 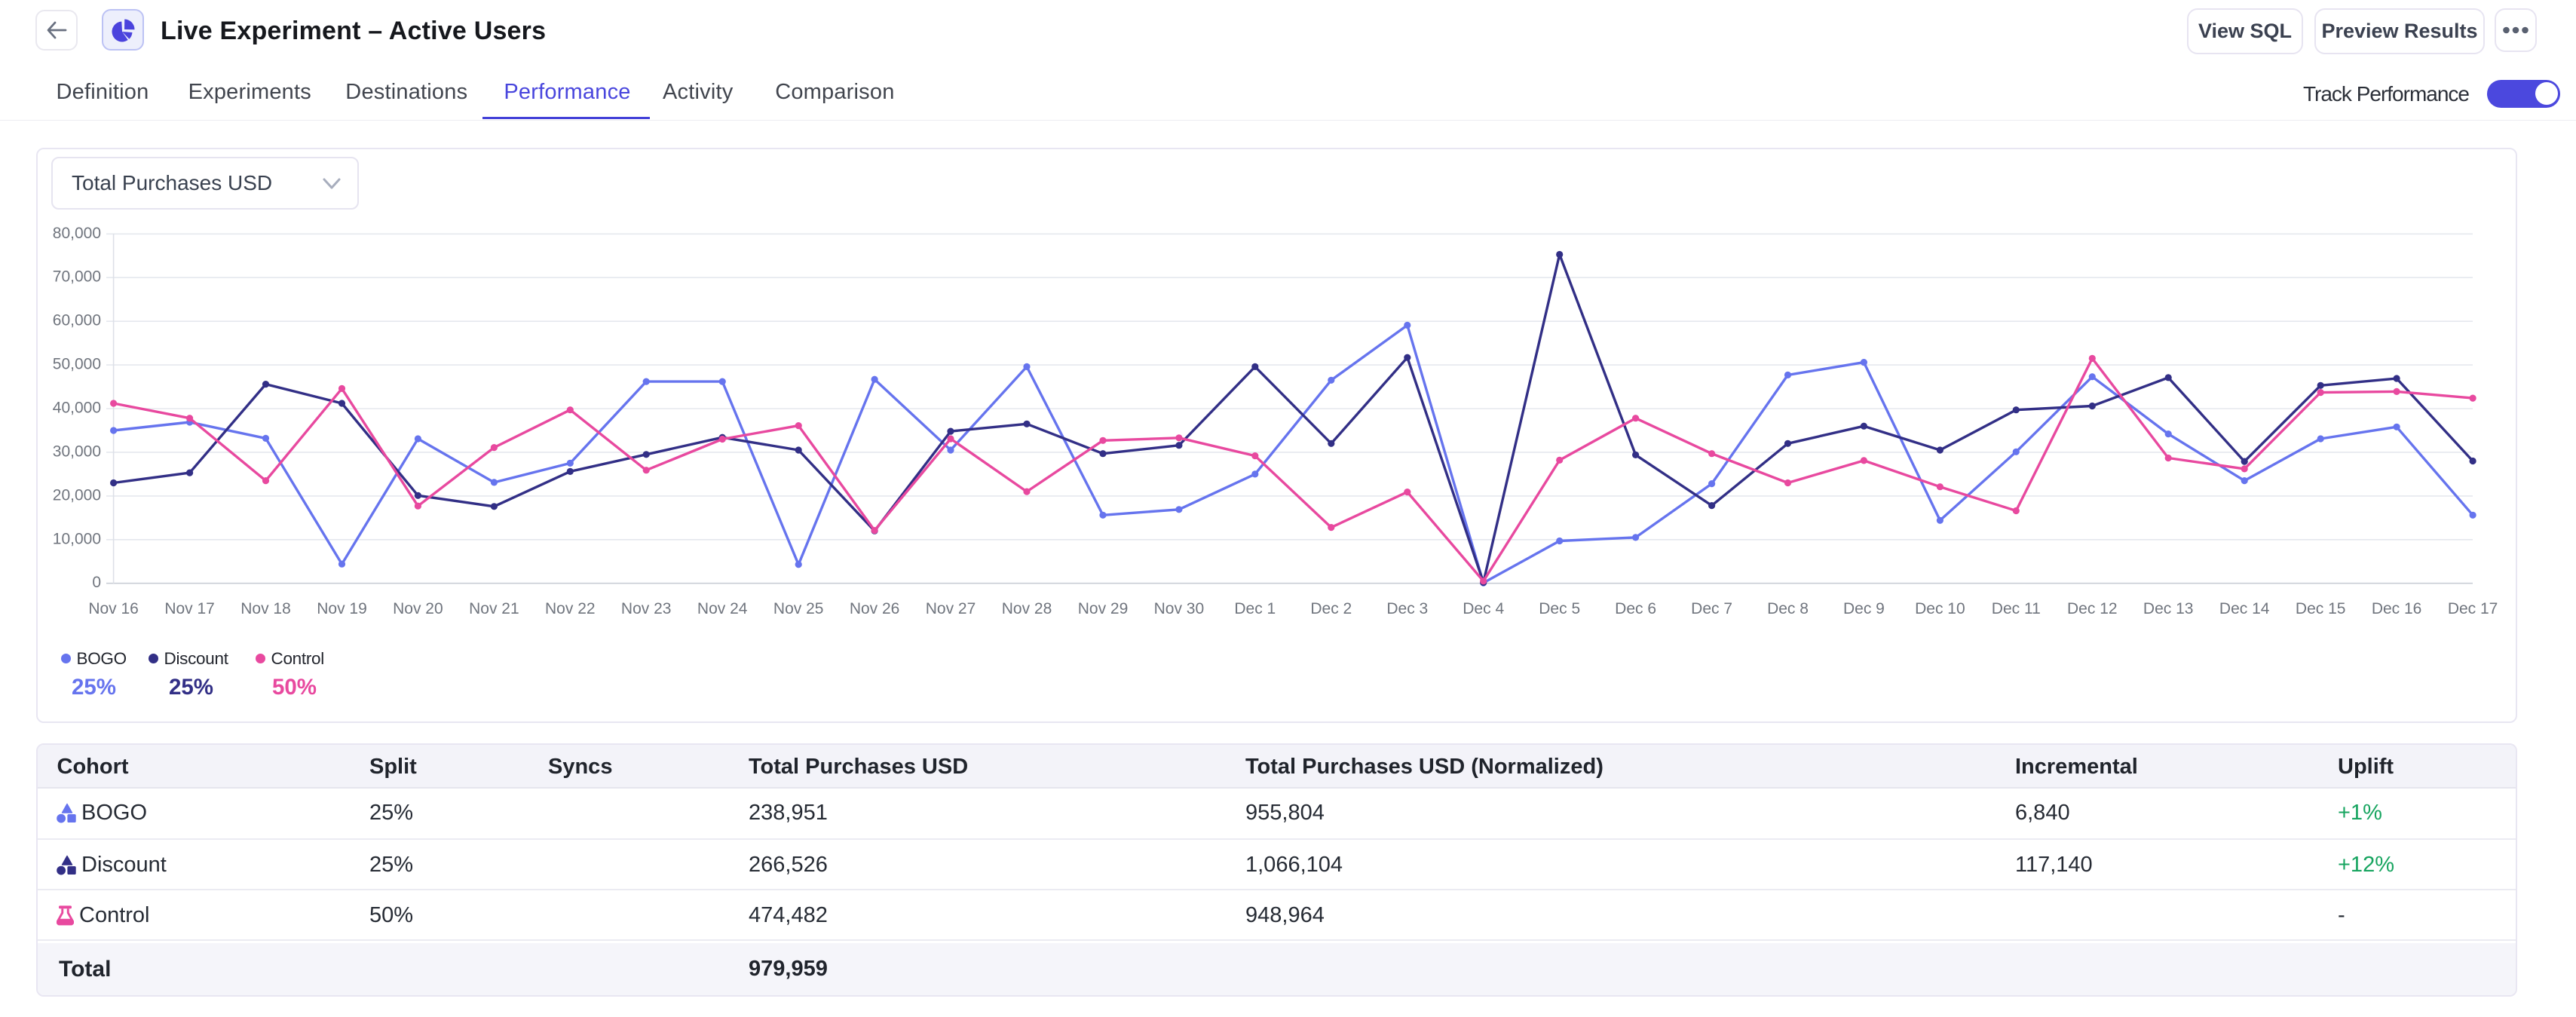 I want to click on svg-text: Nov 17, so click(x=189, y=608).